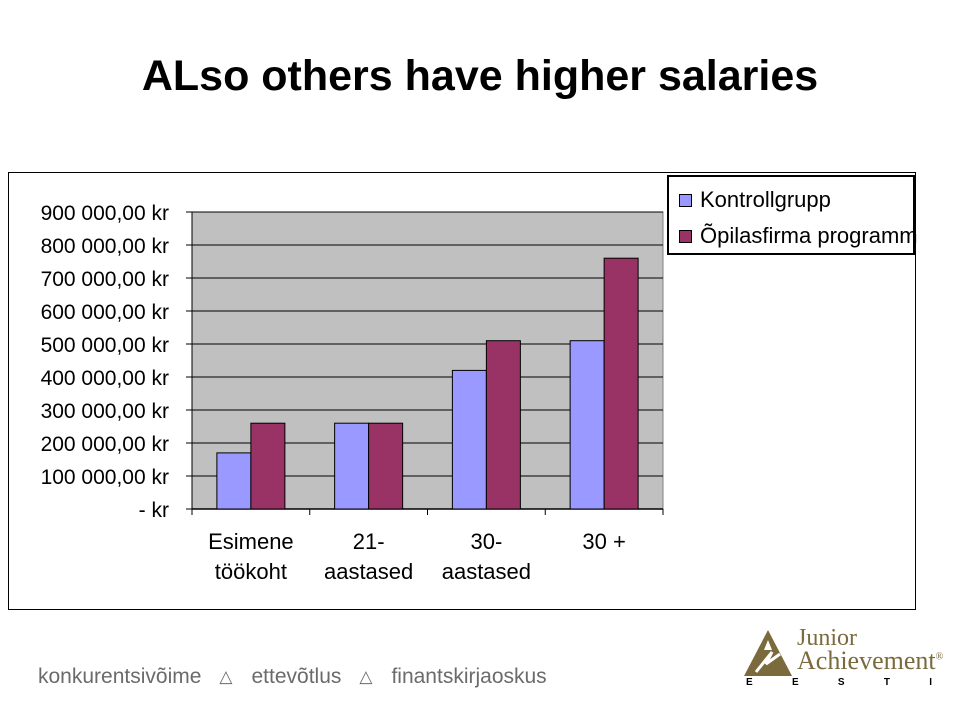 The width and height of the screenshot is (960, 720). I want to click on x-tick-label: Esimene, so click(251, 541).